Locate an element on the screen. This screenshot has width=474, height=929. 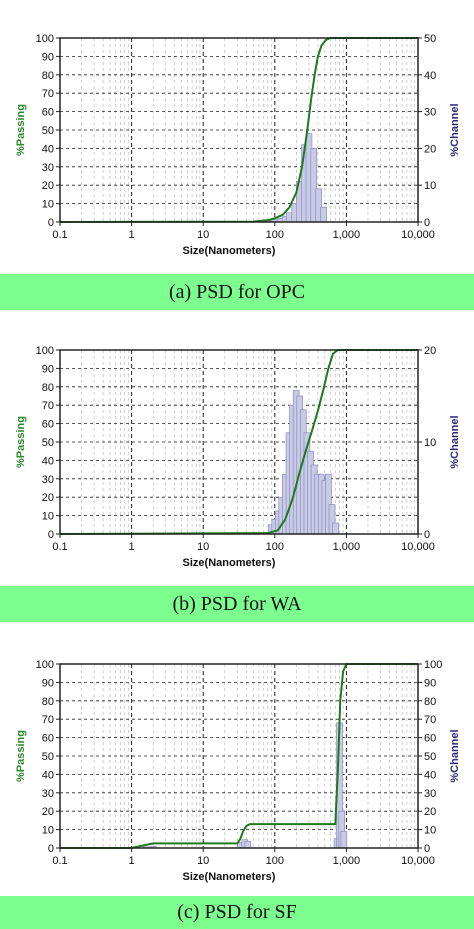
y-right-tick-label: 60 is located at coordinates (430, 739).